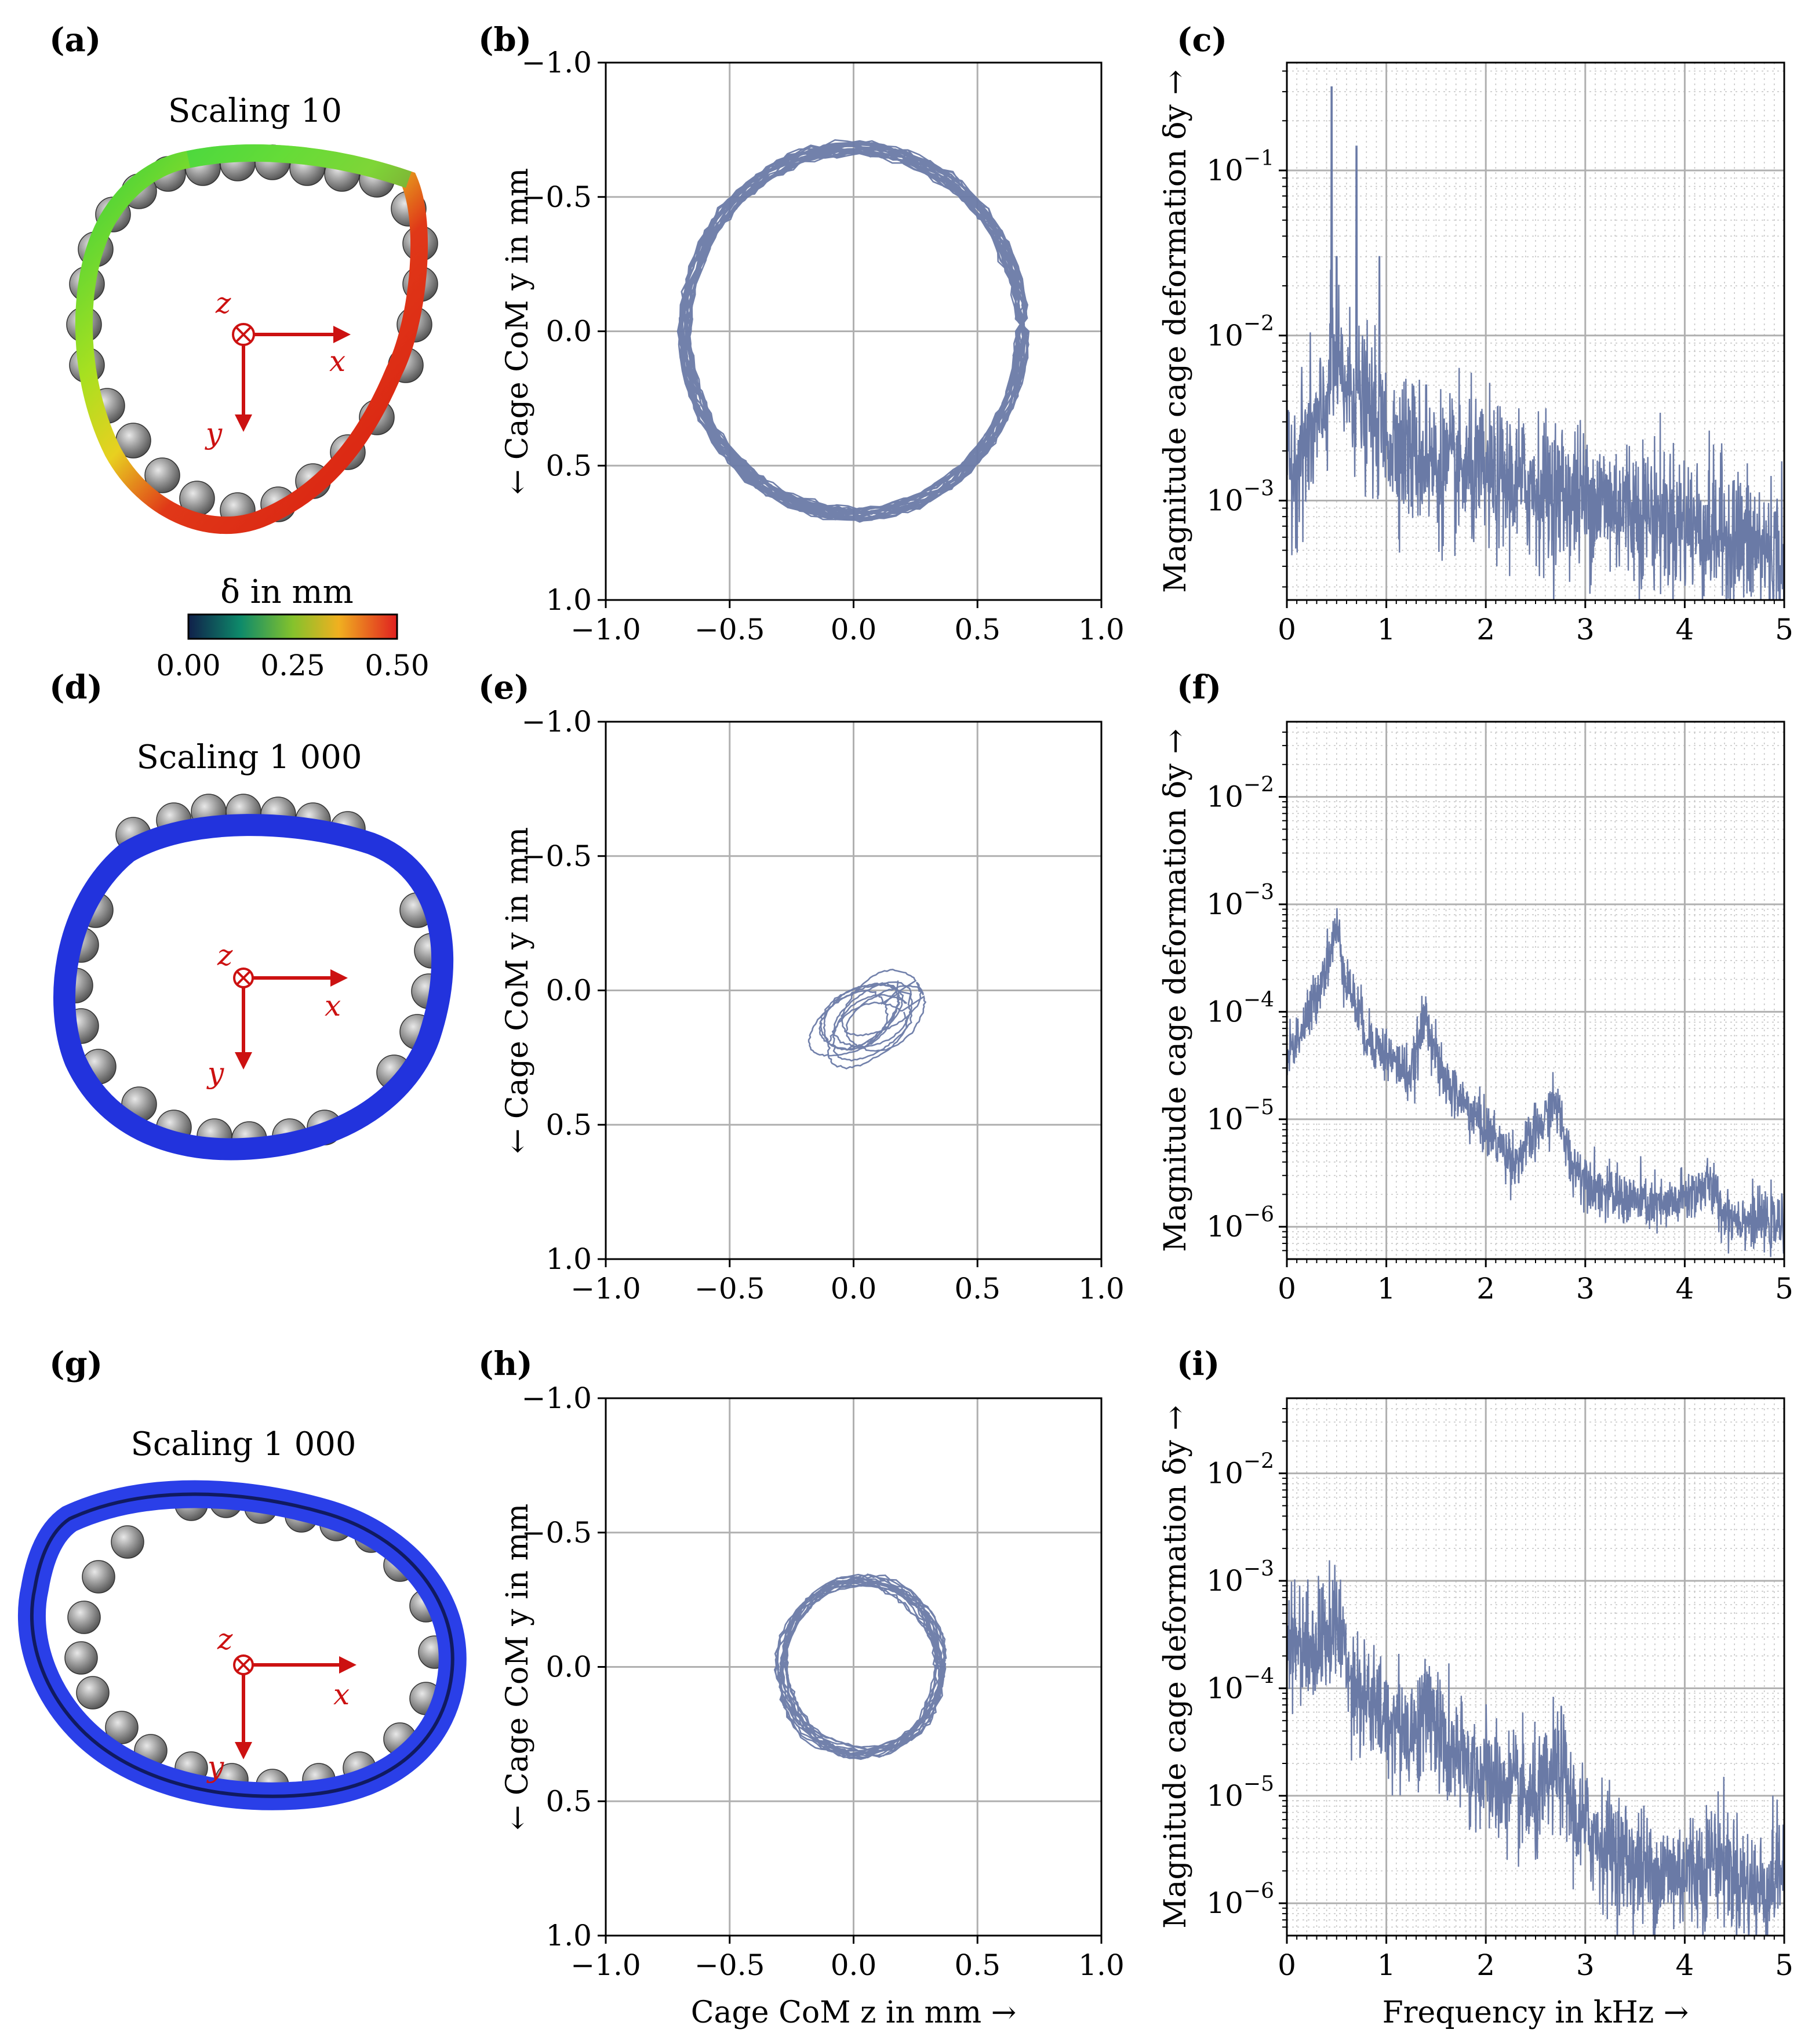 Image resolution: width=1819 pixels, height=2044 pixels. I want to click on y-tick-exponent: −4, so click(1258, 1000).